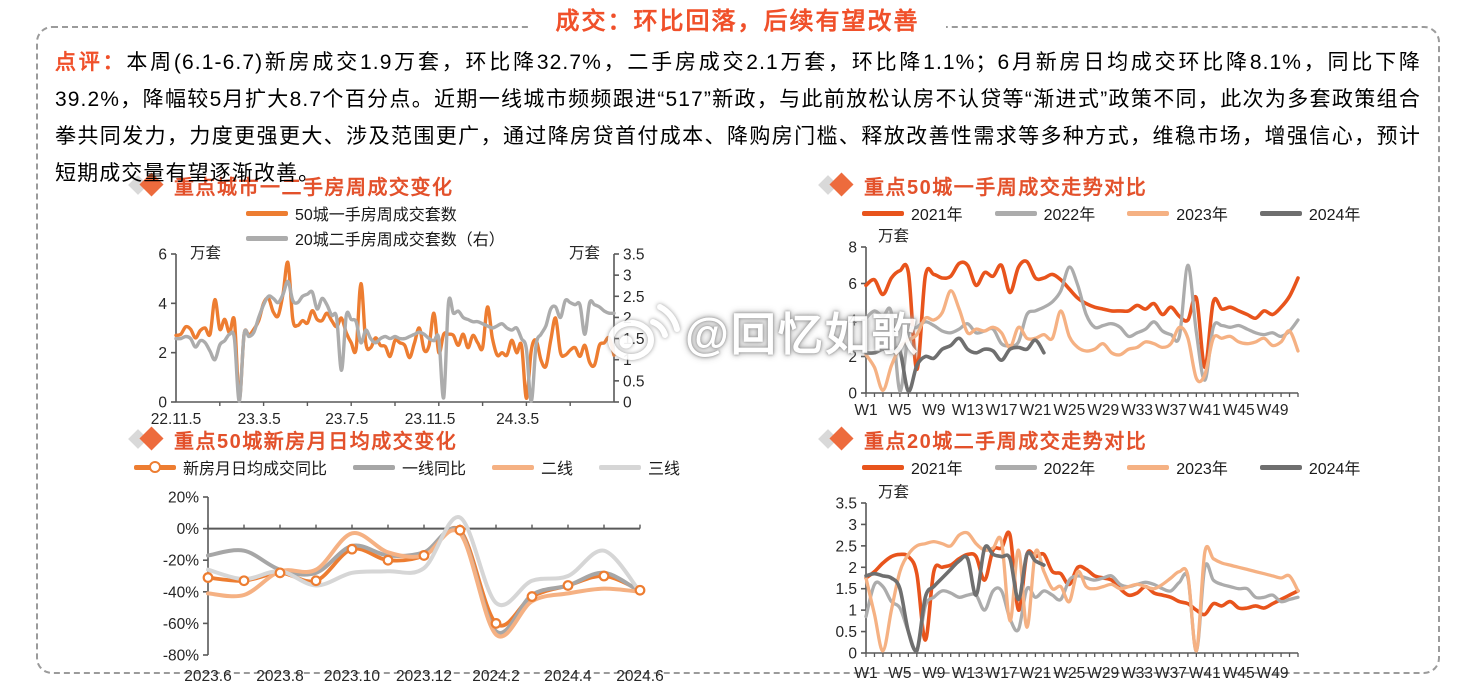 The image size is (1475, 689). Describe the element at coordinates (314, 187) in the screenshot. I see `chart-title: 重点城市一二手房周成交变化` at that location.